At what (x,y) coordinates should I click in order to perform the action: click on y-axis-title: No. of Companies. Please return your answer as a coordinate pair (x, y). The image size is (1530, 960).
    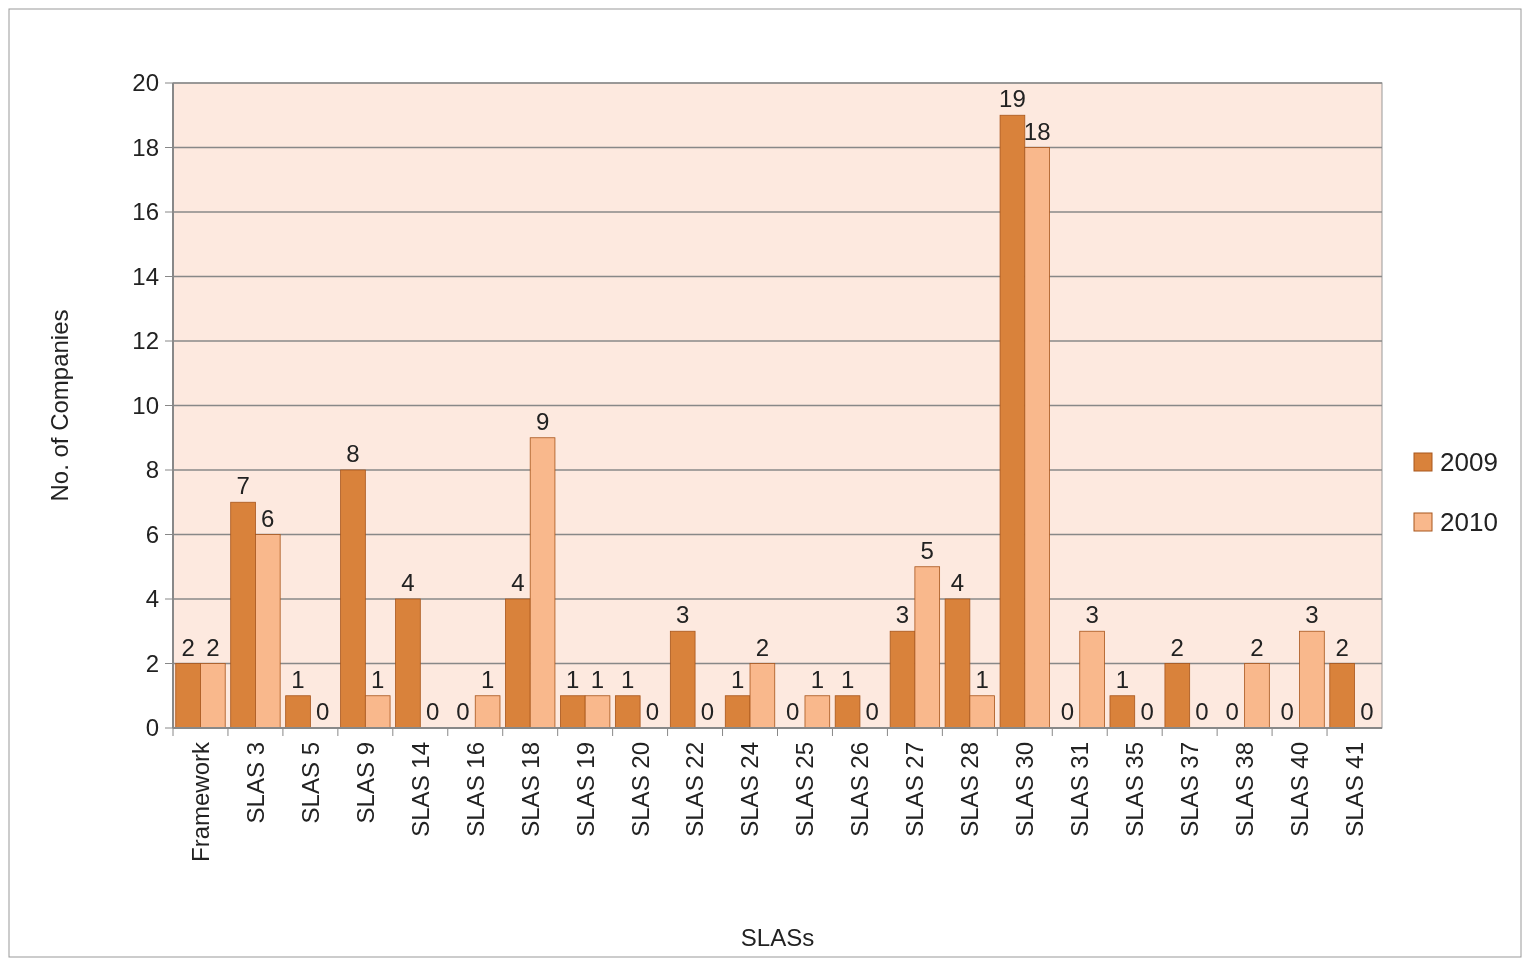
    Looking at the image, I should click on (59, 405).